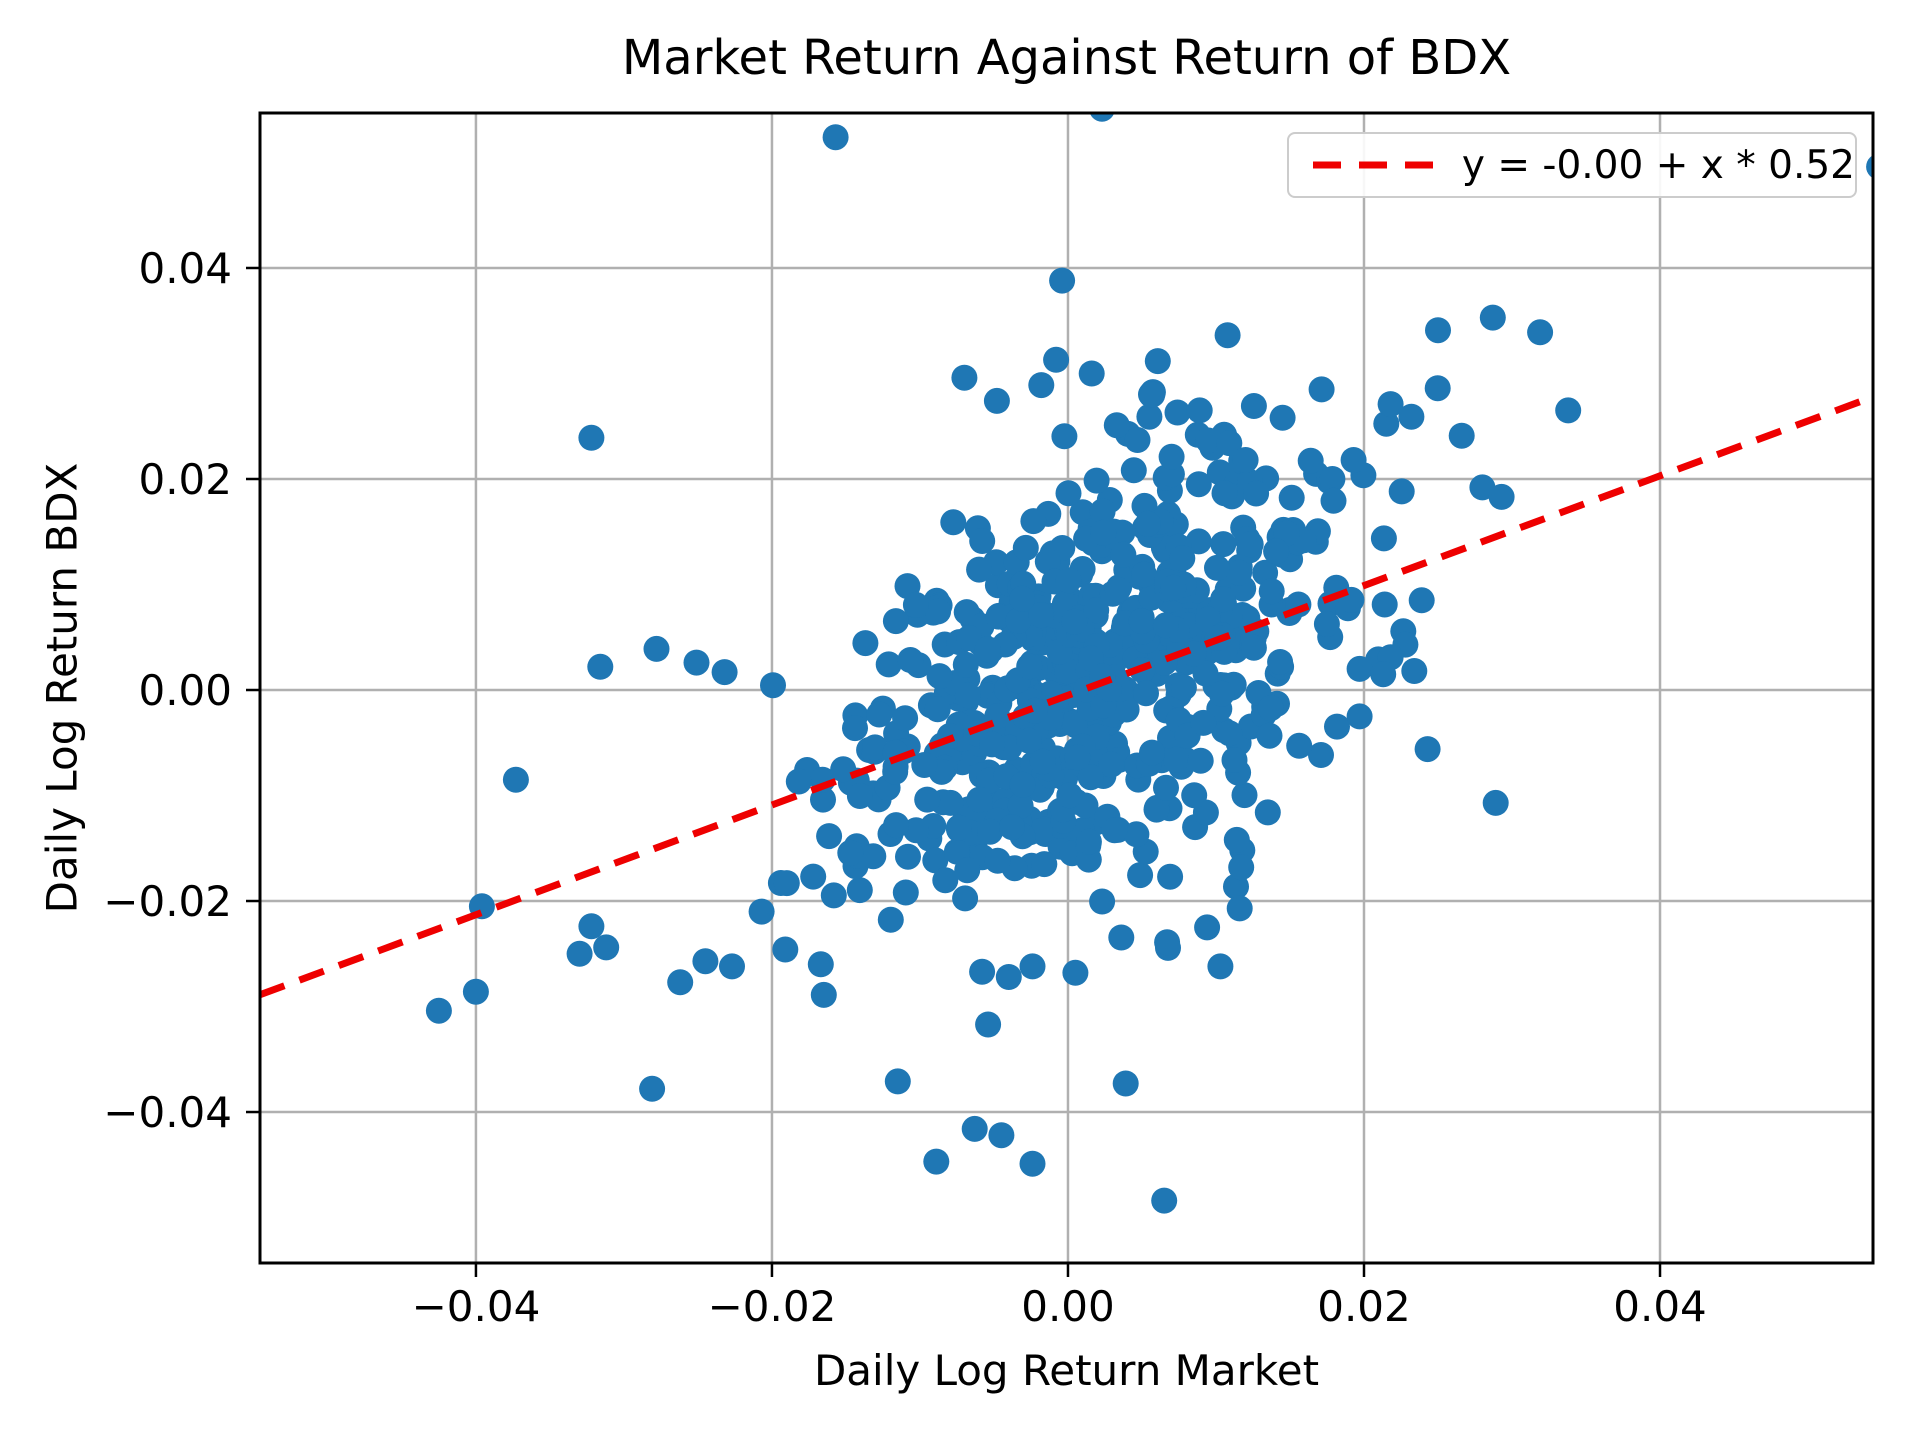  I want to click on x-tick-marks, so click(1068, 1270).